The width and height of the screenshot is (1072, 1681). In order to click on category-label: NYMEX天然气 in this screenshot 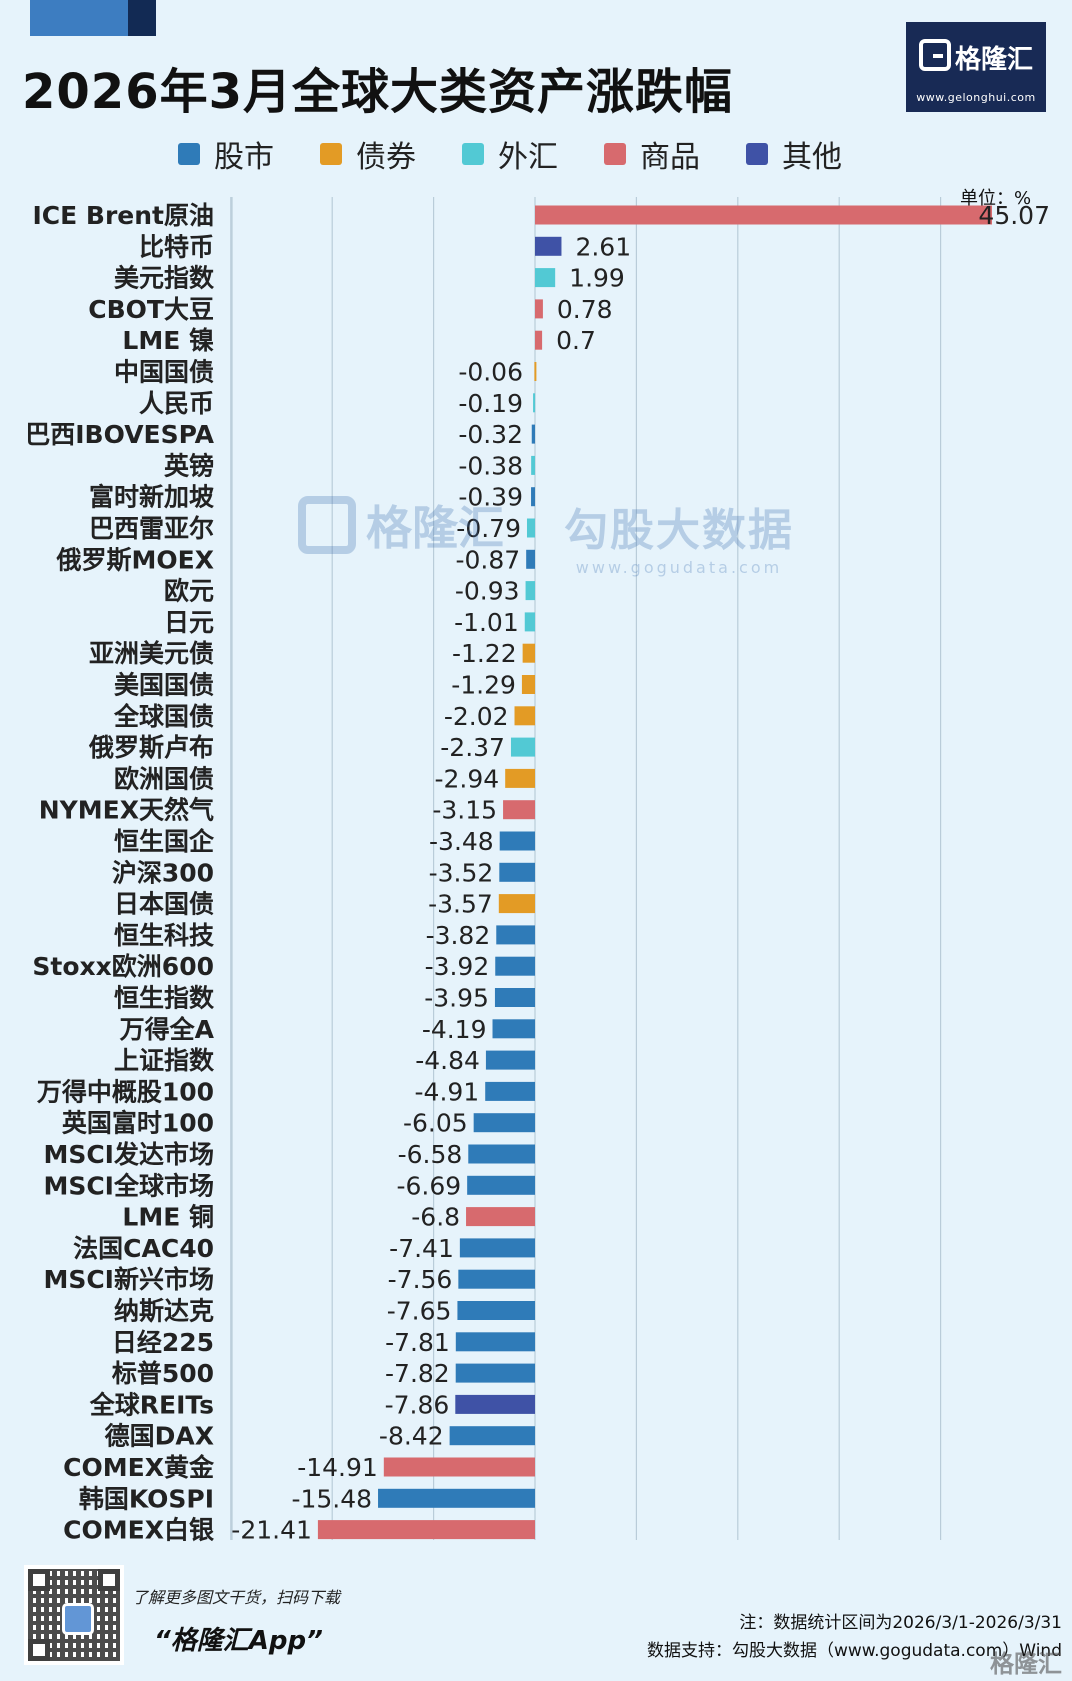, I will do `click(126, 810)`.